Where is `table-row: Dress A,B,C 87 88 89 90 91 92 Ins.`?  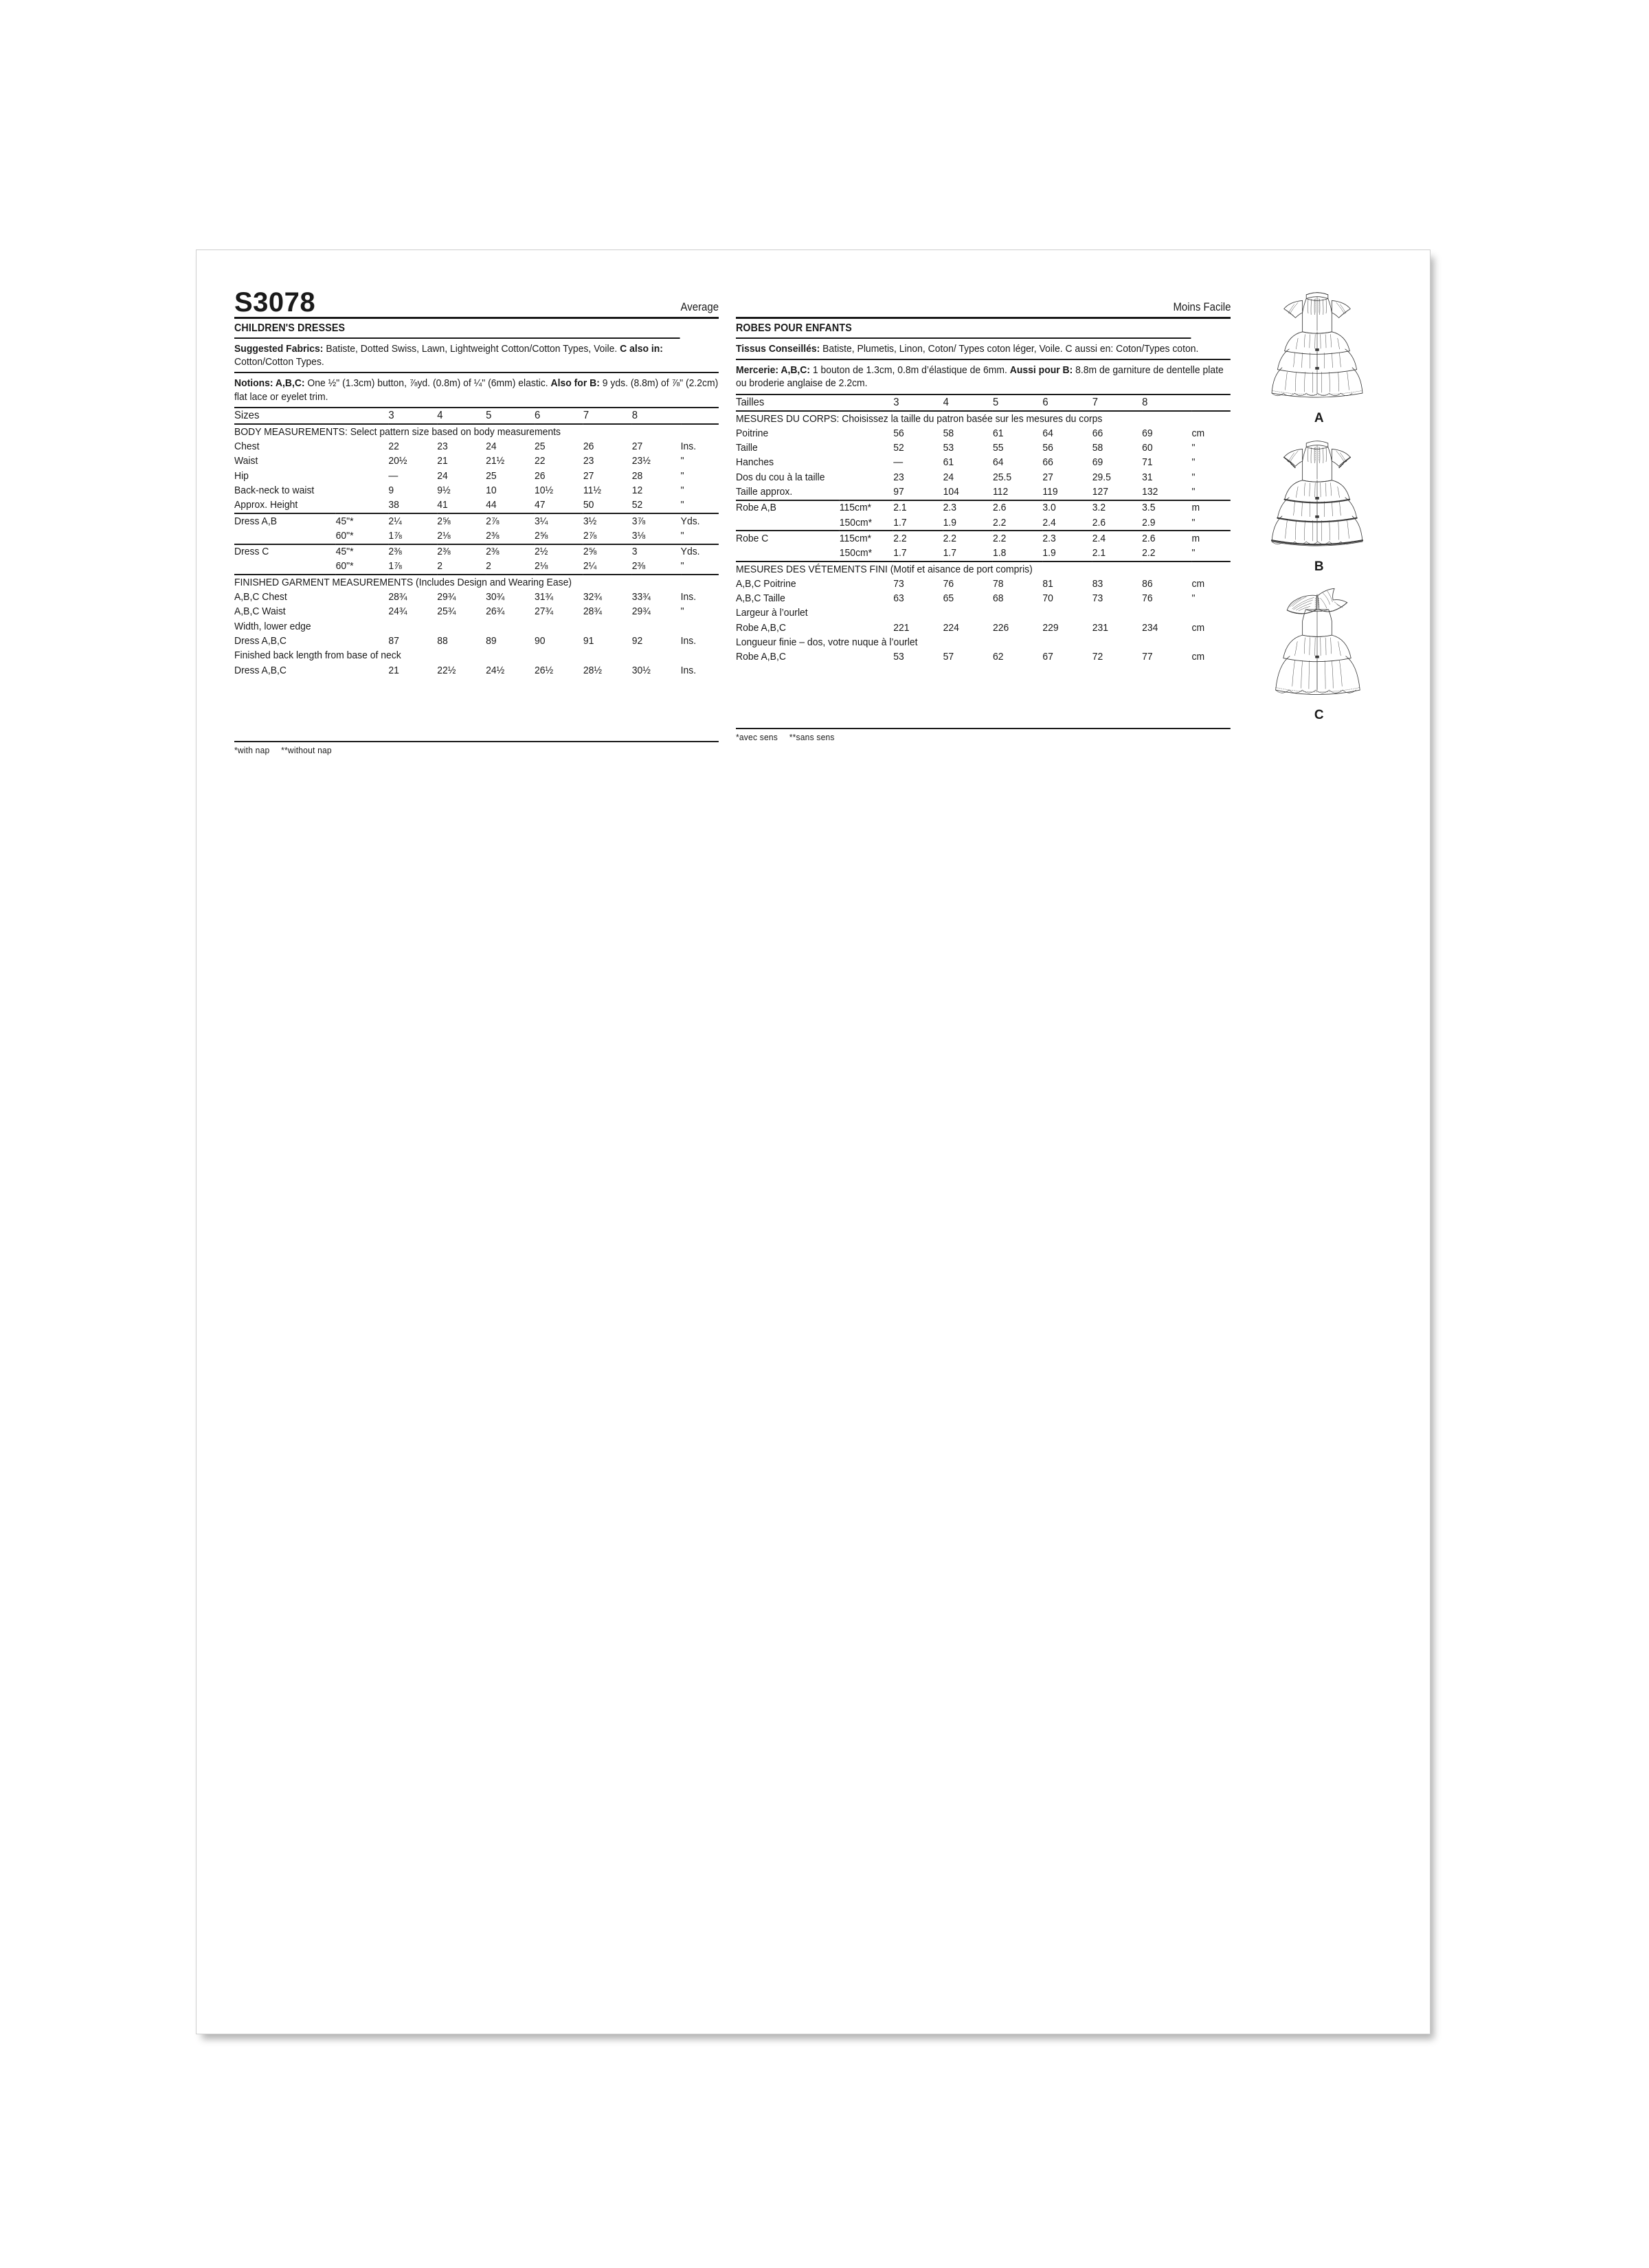
table-row: Dress A,B,C 87 88 89 90 91 92 Ins. is located at coordinates (476, 641).